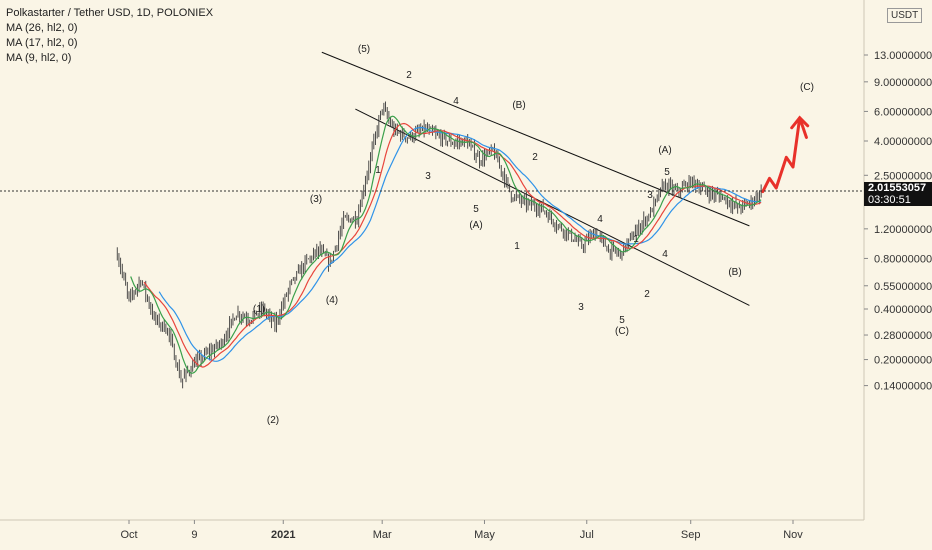  I want to click on price-tick-label: 0.28000000, so click(903, 336).